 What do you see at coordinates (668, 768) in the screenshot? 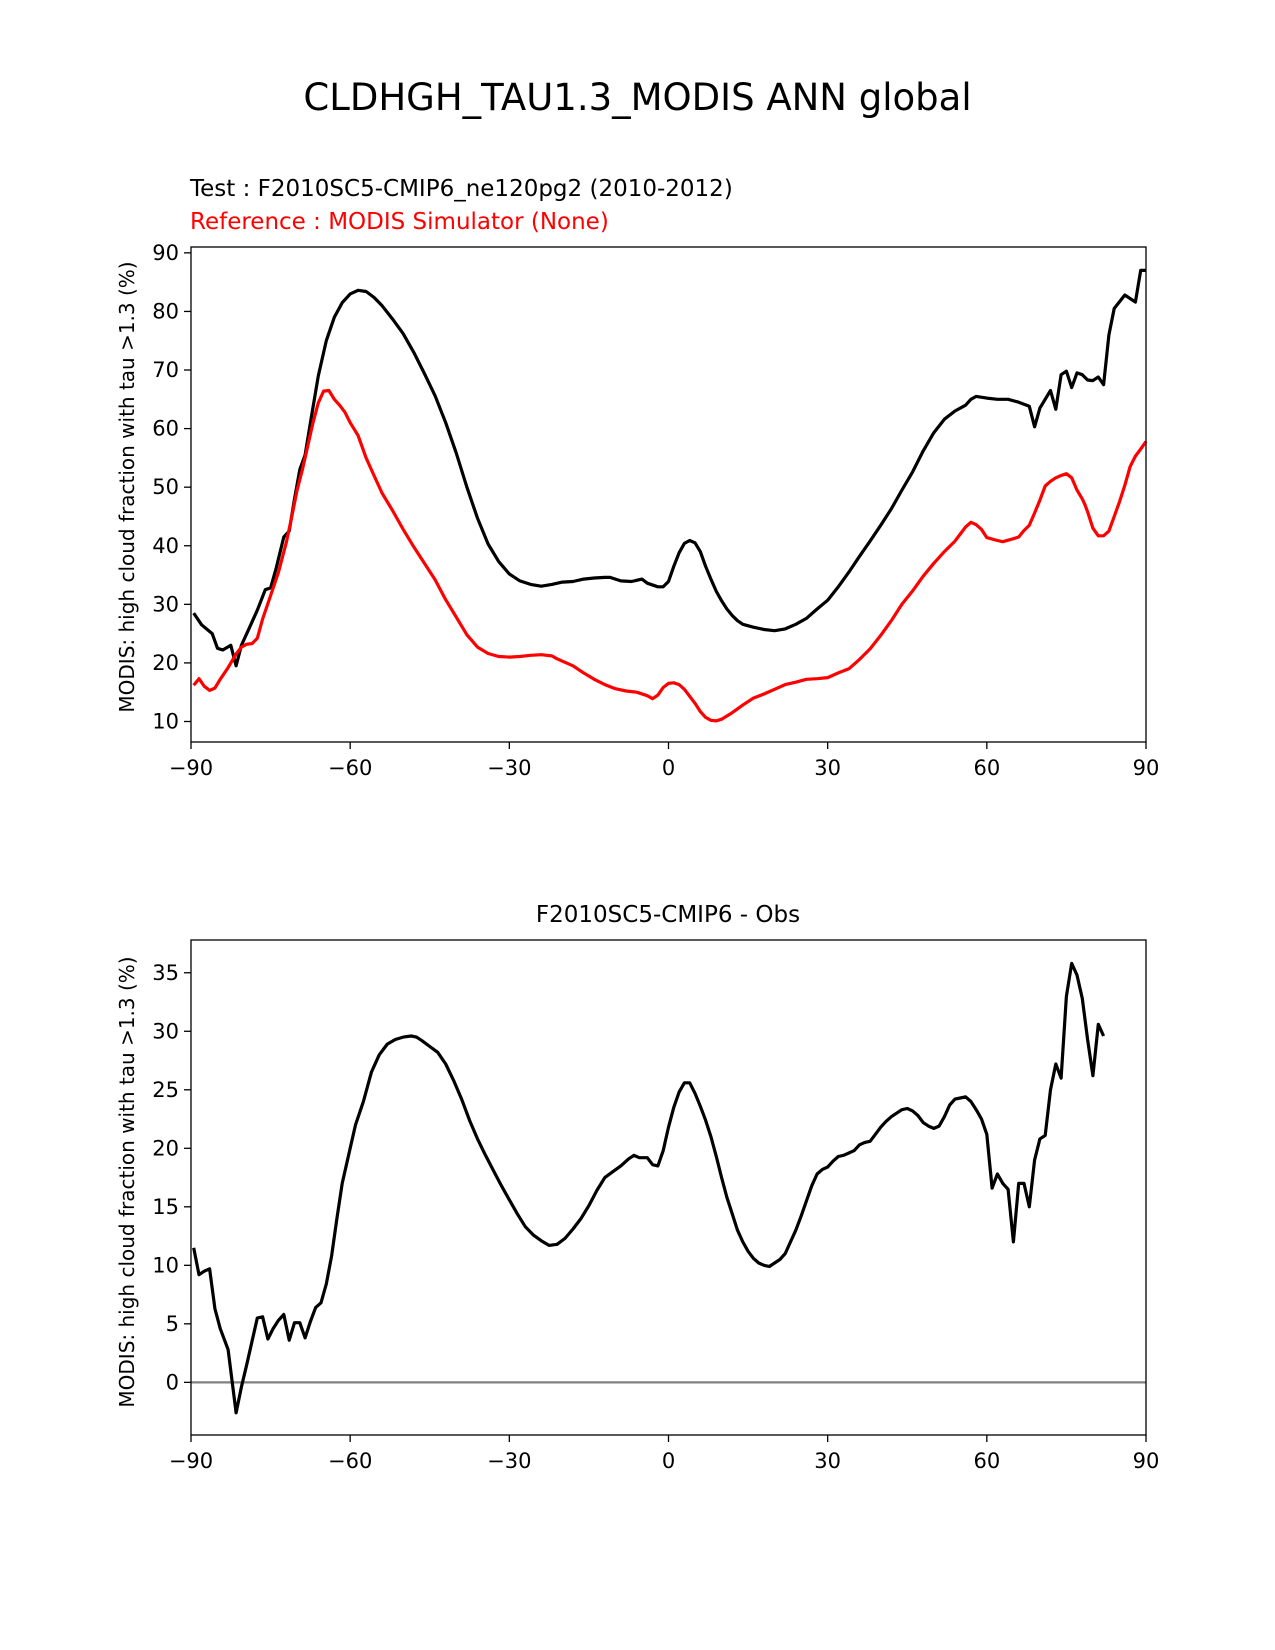
I see `top-x-tick-label: 0` at bounding box center [668, 768].